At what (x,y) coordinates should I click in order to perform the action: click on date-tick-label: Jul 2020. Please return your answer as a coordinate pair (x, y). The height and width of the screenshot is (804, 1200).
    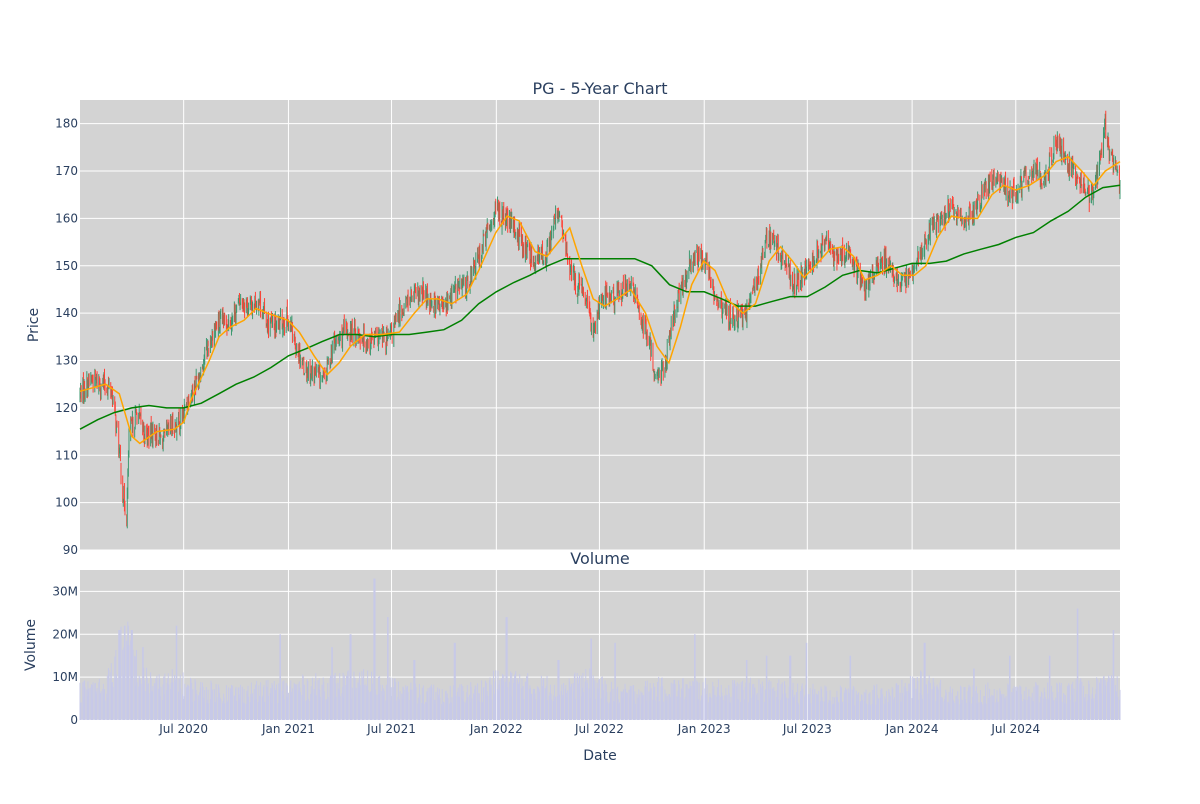
    Looking at the image, I should click on (183, 729).